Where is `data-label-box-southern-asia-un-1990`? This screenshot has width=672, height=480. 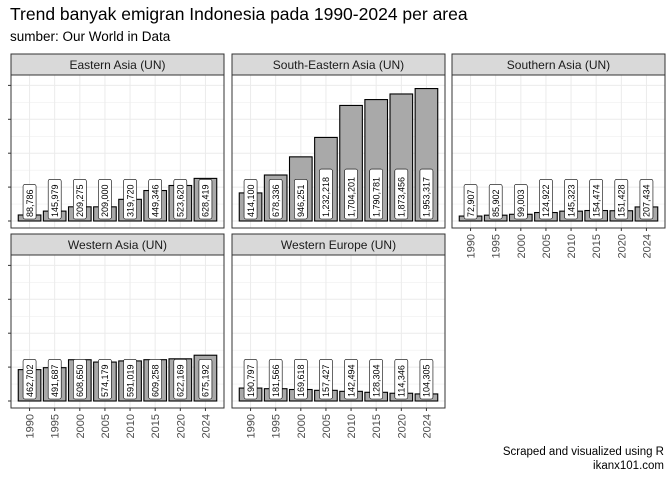
data-label-box-southern-asia-un-1990 is located at coordinates (470, 202).